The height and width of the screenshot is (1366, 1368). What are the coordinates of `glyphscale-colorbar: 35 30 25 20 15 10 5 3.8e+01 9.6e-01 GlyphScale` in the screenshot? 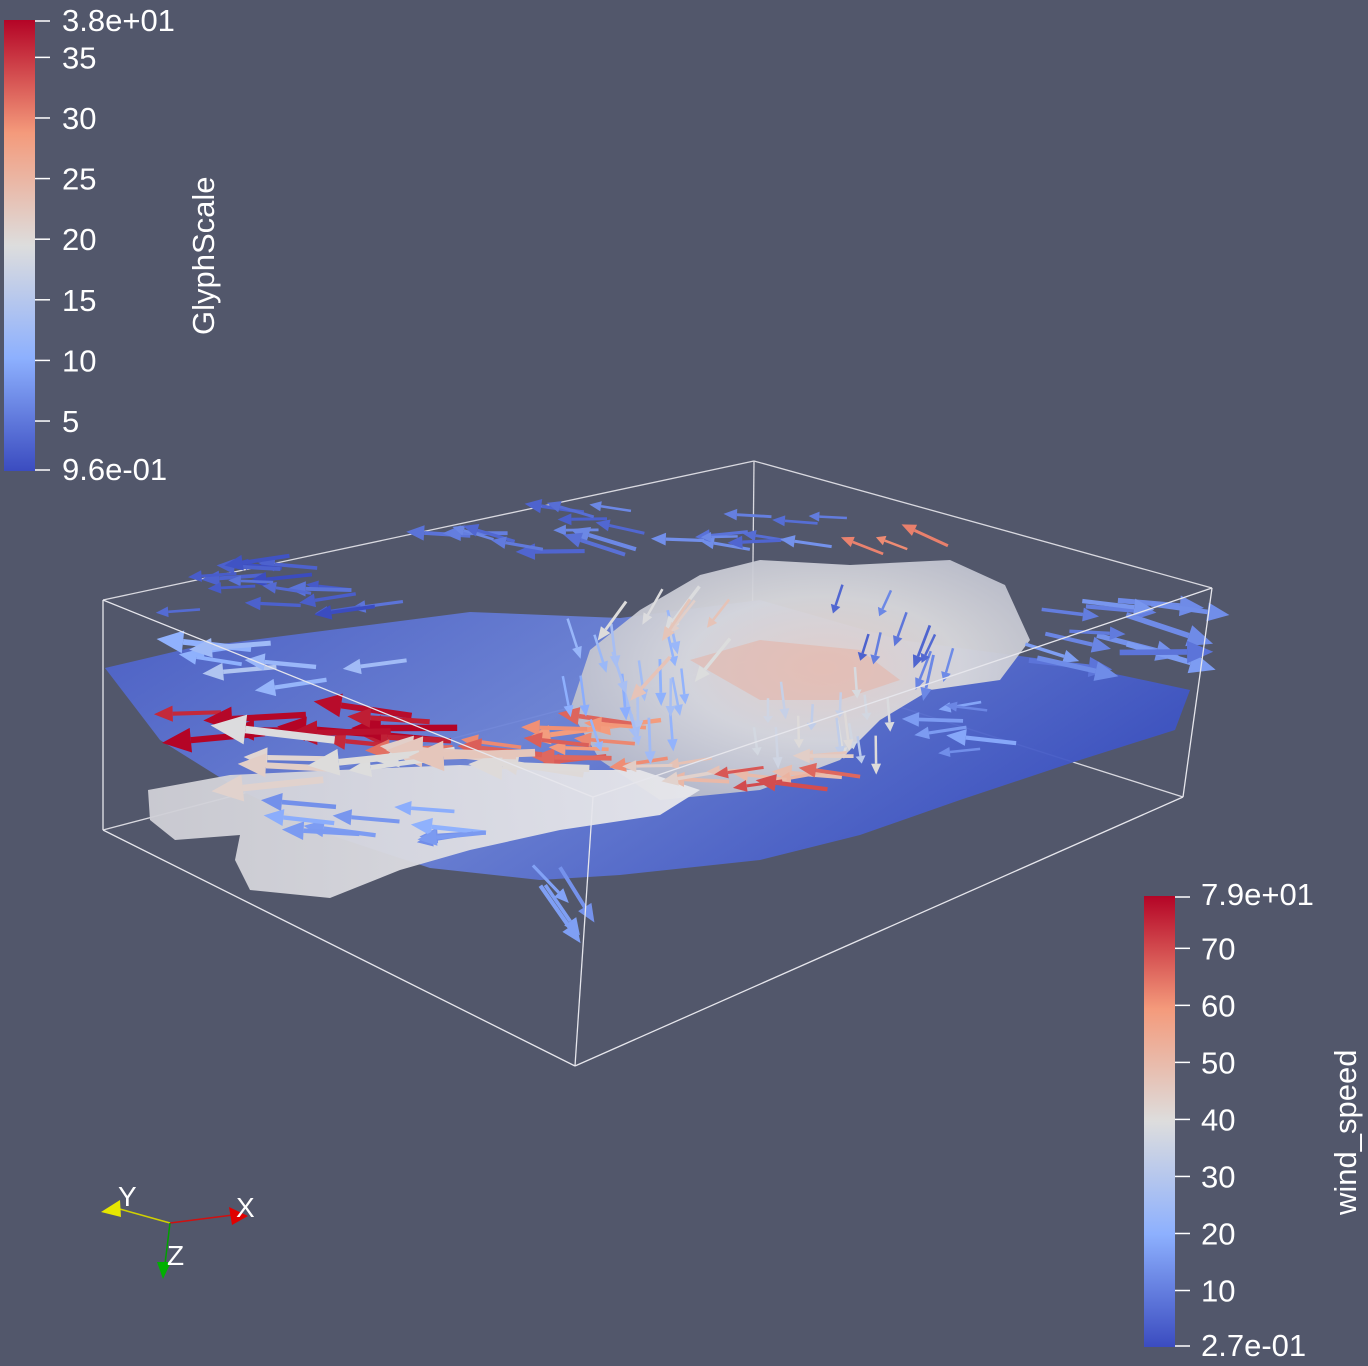 It's located at (112, 245).